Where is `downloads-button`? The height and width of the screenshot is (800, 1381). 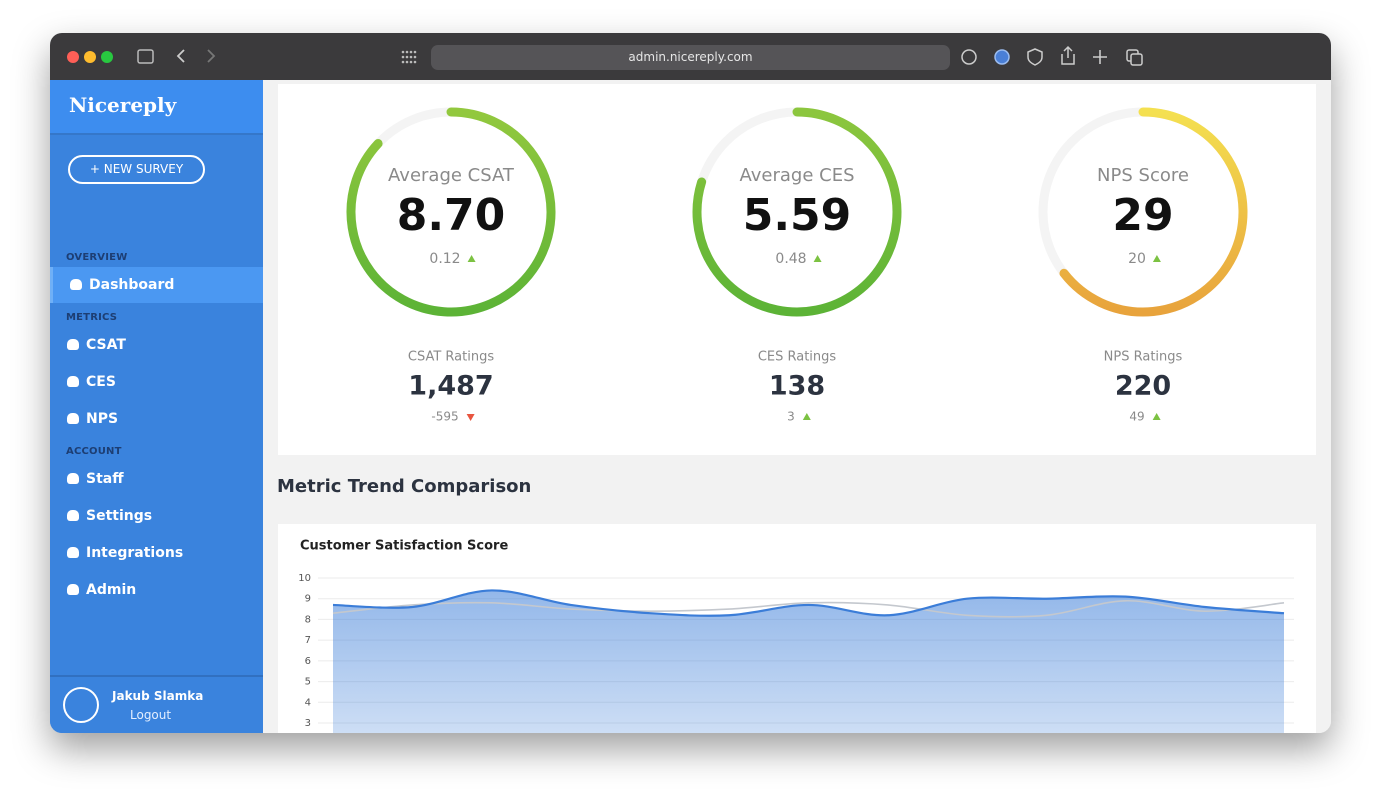
downloads-button is located at coordinates (969, 57).